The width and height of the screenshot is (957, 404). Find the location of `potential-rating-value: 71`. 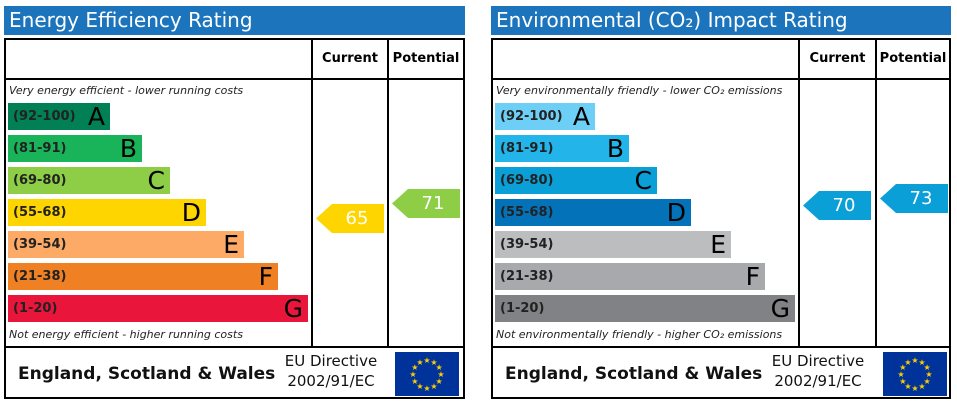

potential-rating-value: 71 is located at coordinates (433, 203).